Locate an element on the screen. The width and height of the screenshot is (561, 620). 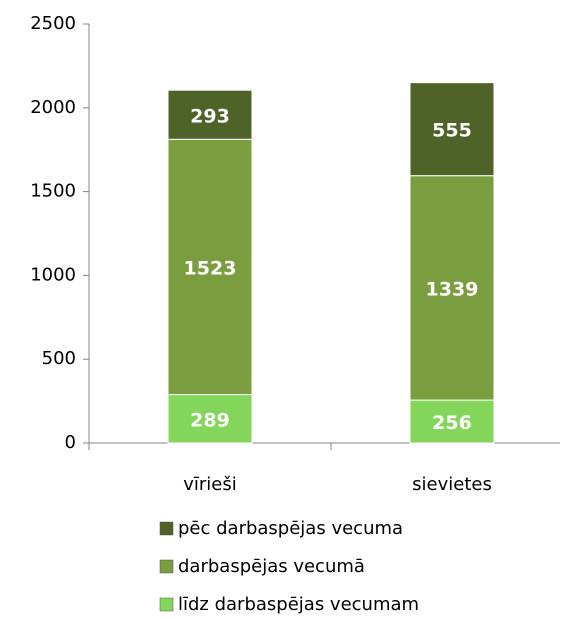
data-label: 256 is located at coordinates (452, 423).